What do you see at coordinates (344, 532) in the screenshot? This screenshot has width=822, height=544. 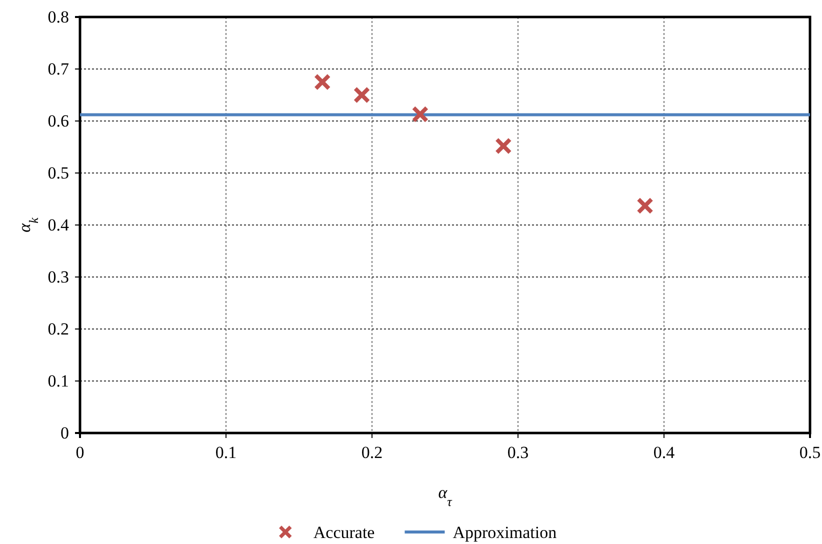 I see `legend-label: Accurate` at bounding box center [344, 532].